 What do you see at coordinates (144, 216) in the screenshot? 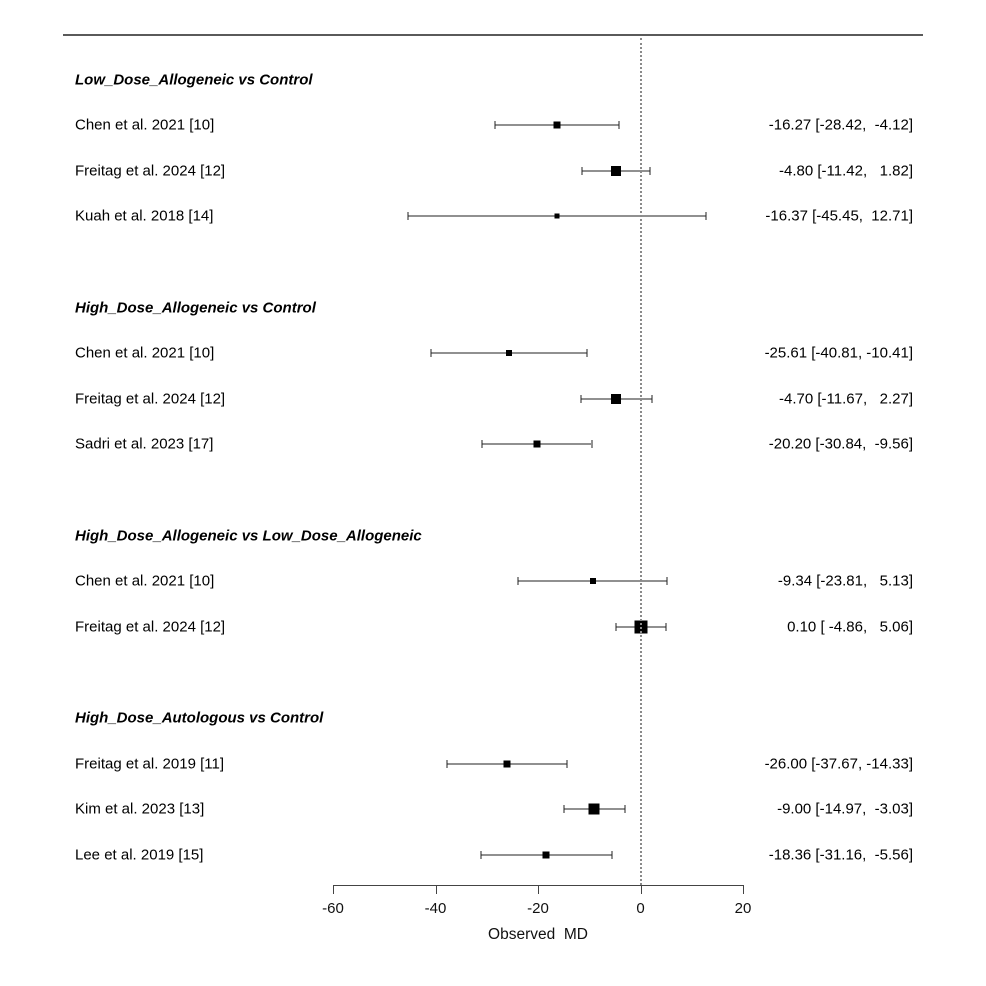
I see `study-label: Kuah et al. 2018 [14]` at bounding box center [144, 216].